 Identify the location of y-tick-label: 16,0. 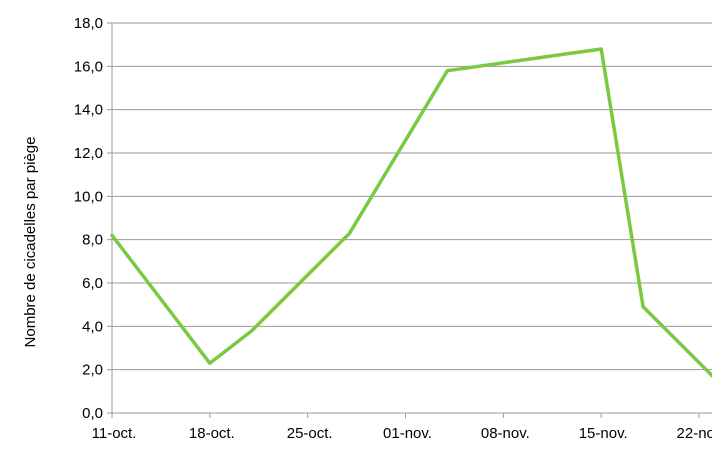
(88, 66).